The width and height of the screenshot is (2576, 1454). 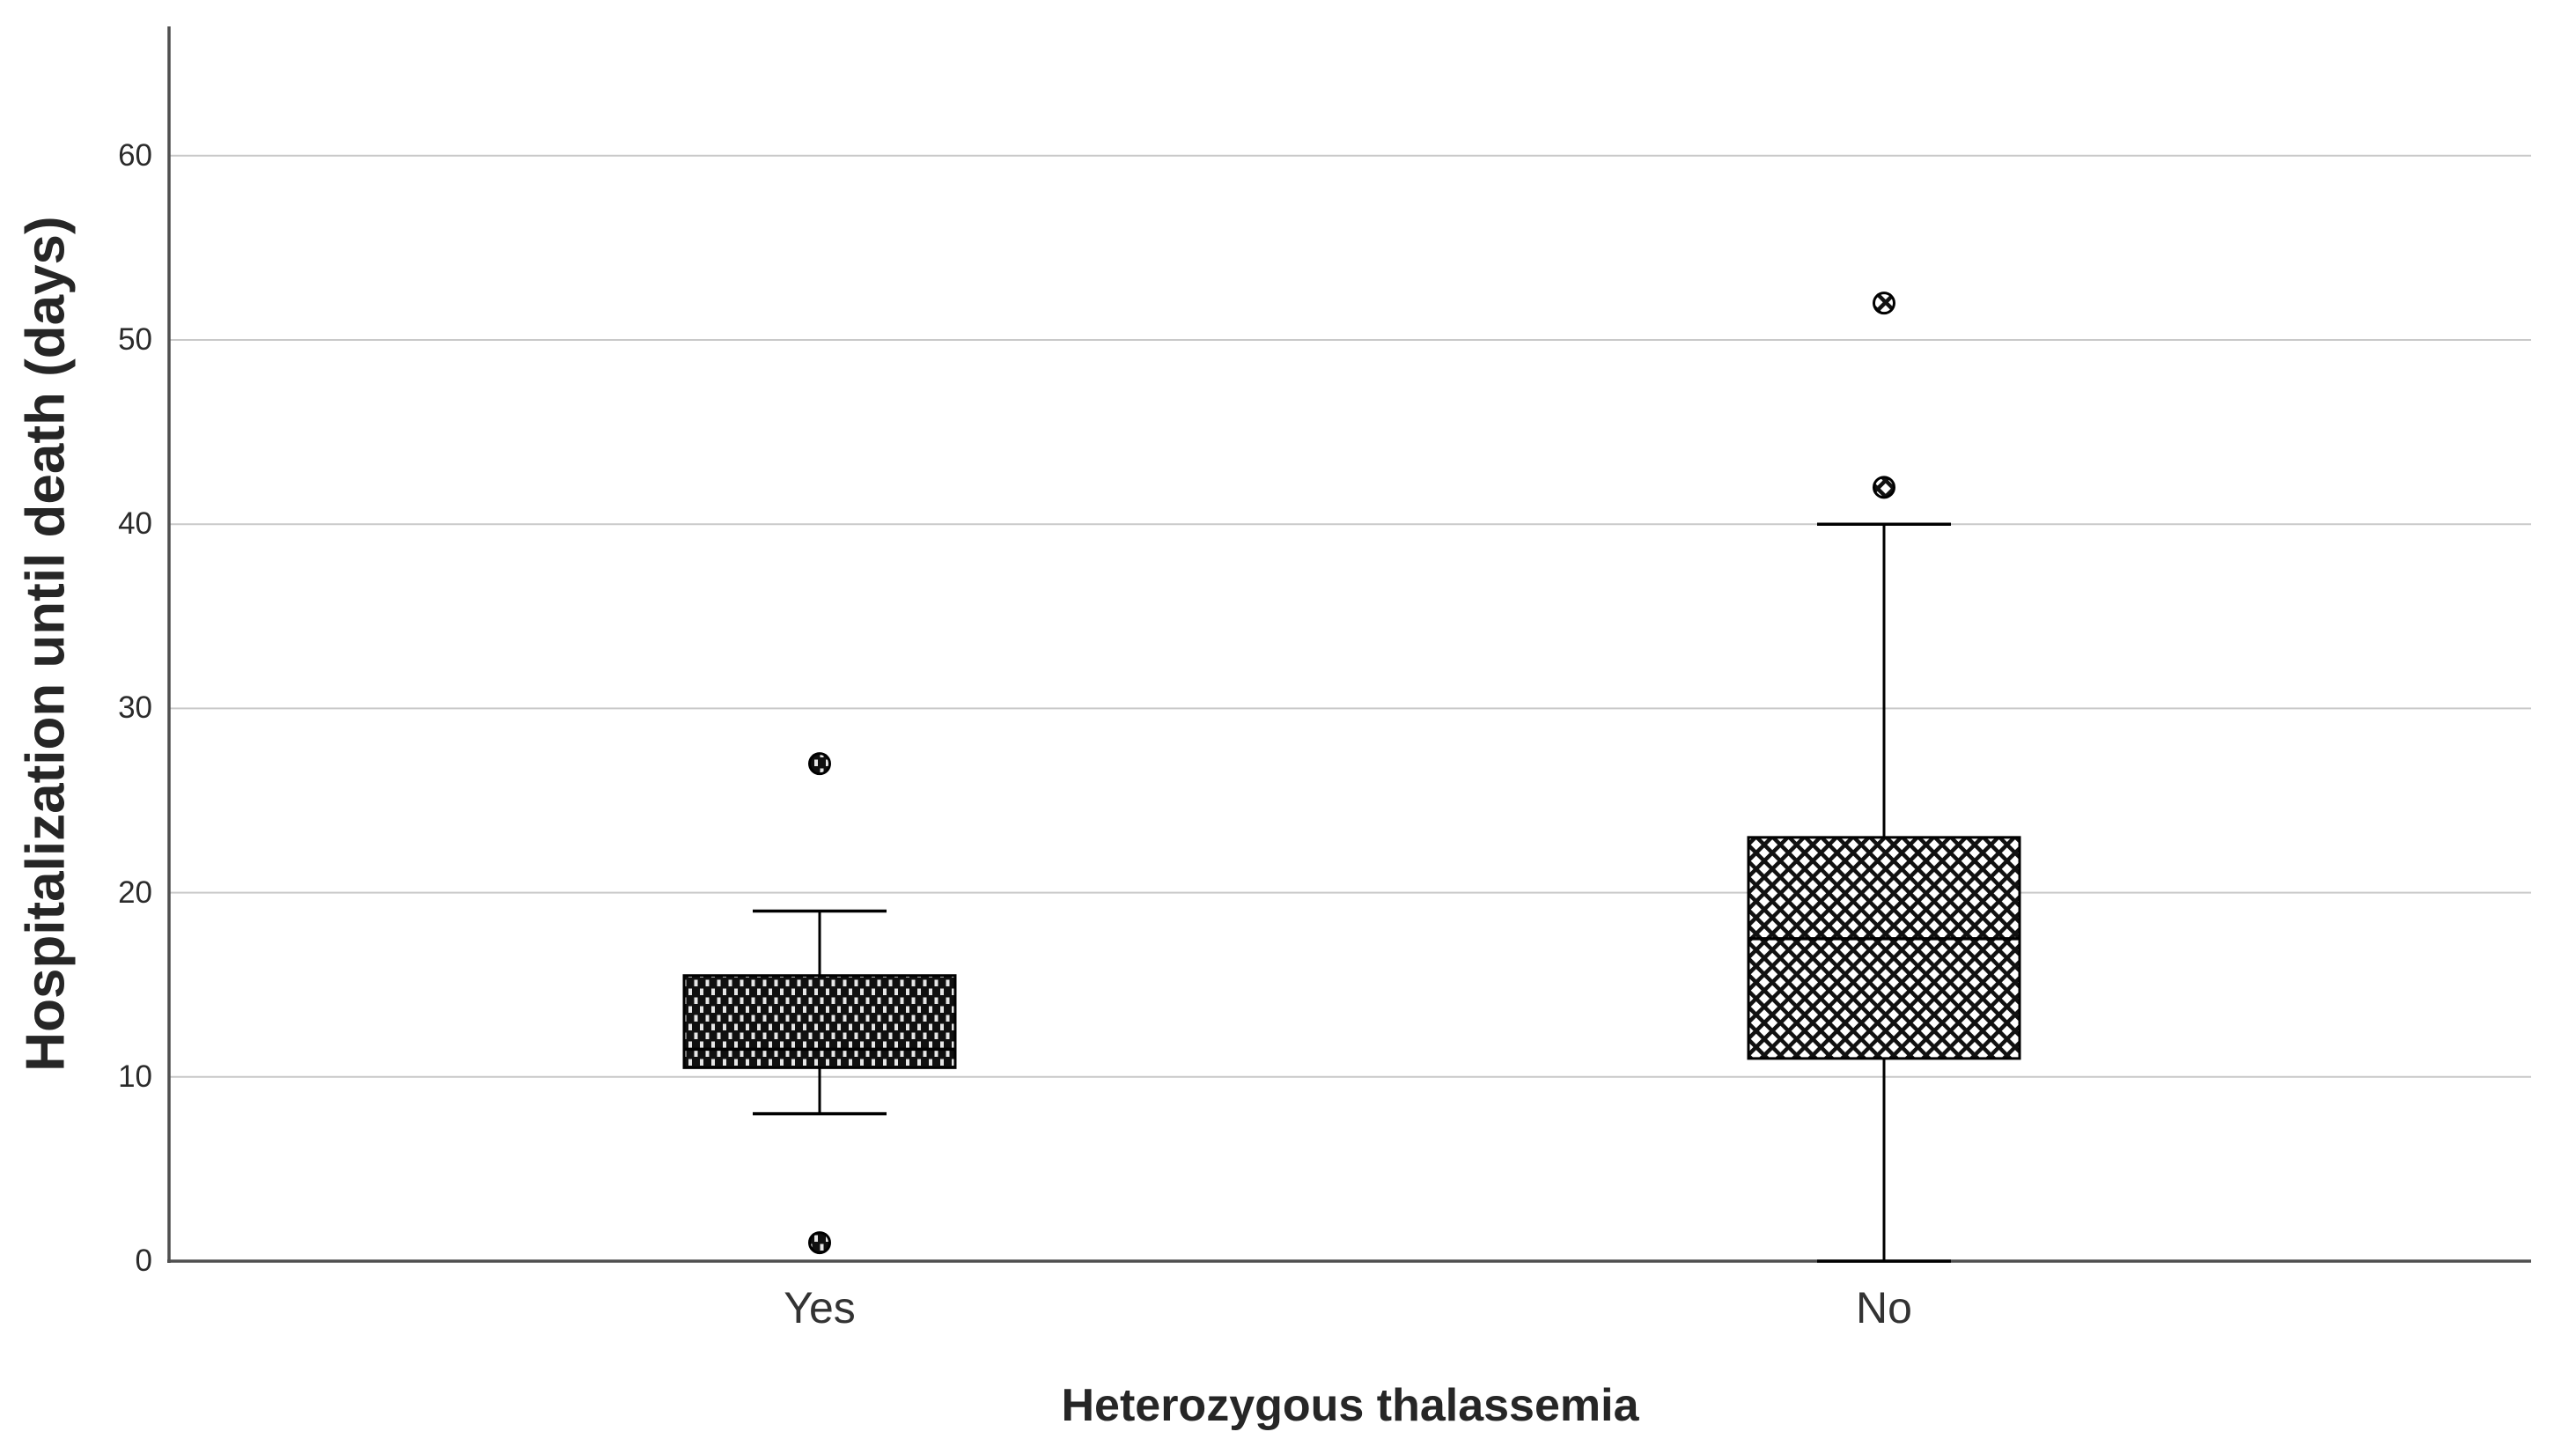 I want to click on y-tick-label: 30, so click(x=135, y=708).